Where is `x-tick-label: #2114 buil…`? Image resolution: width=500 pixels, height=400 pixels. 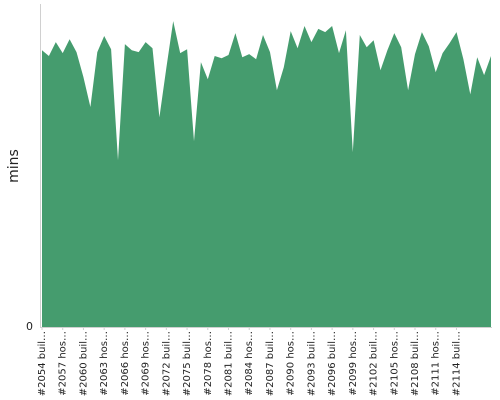 x-tick-label: #2114 buil… is located at coordinates (456, 363).